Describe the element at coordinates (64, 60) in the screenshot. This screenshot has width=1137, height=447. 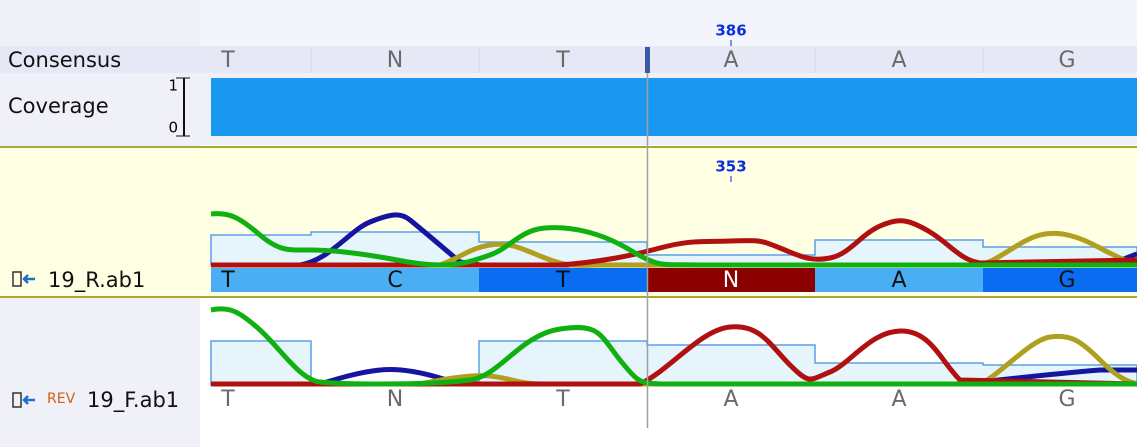
I see `consensus-label: Consensus` at that location.